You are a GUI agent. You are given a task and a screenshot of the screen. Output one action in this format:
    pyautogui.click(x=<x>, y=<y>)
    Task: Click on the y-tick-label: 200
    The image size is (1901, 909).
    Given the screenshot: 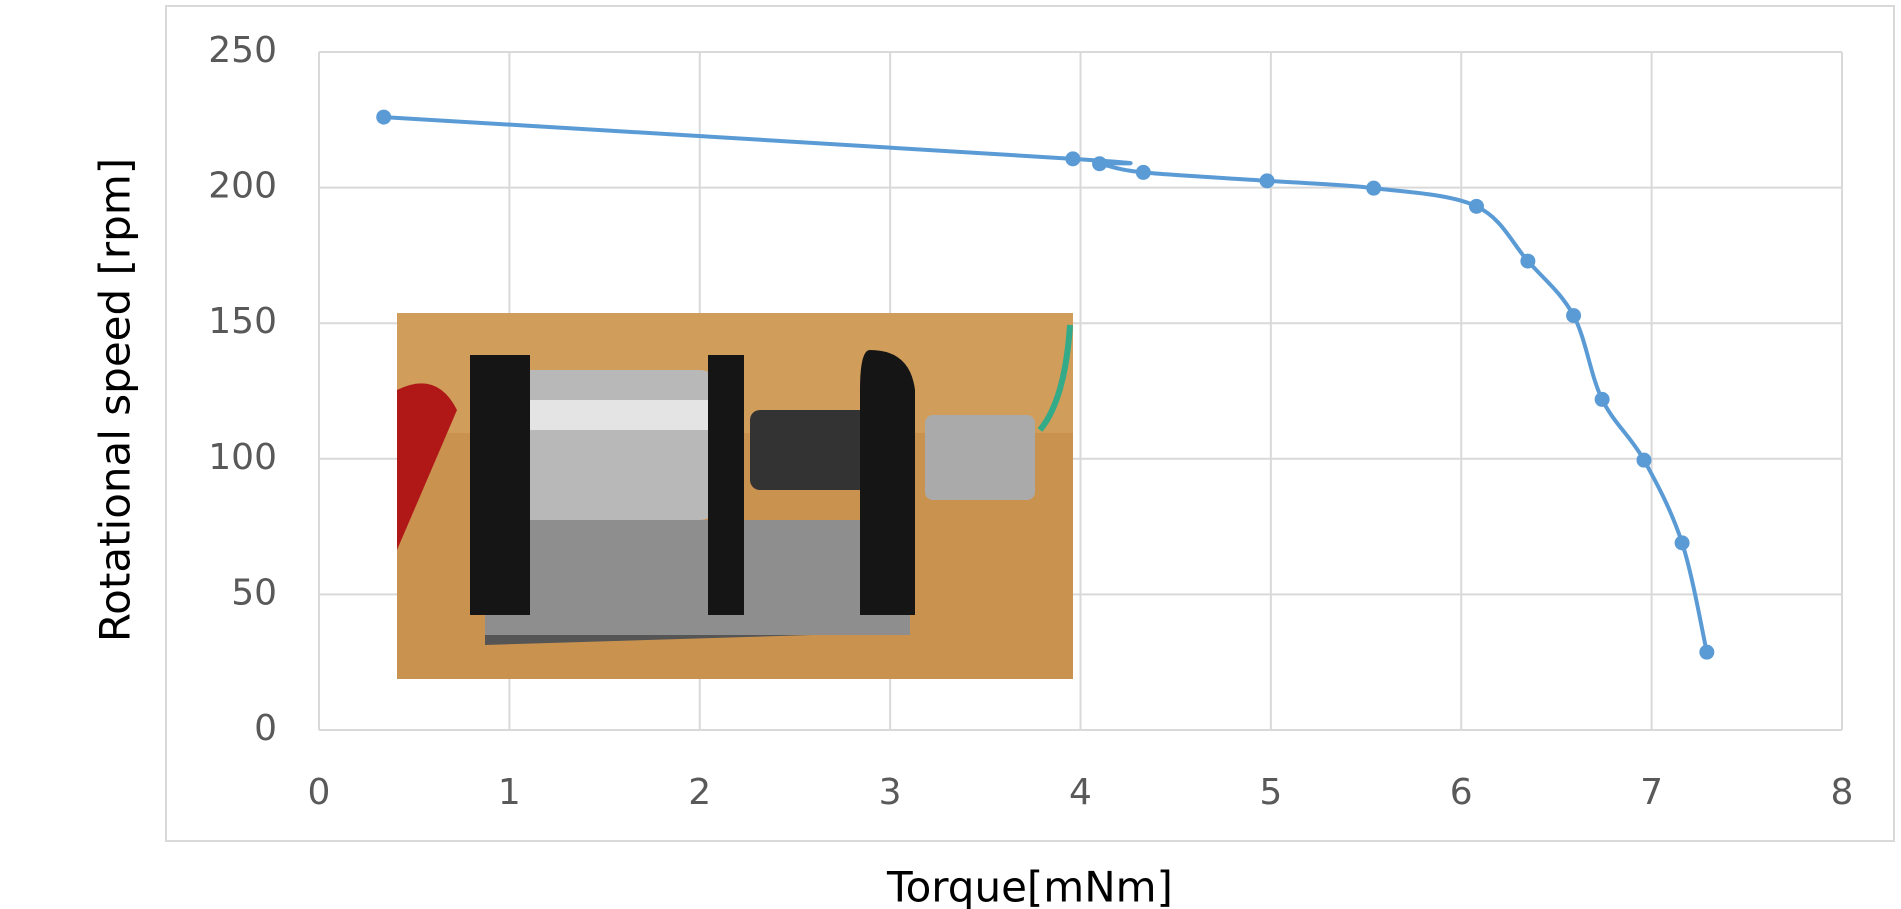 What is the action you would take?
    pyautogui.click(x=242, y=186)
    